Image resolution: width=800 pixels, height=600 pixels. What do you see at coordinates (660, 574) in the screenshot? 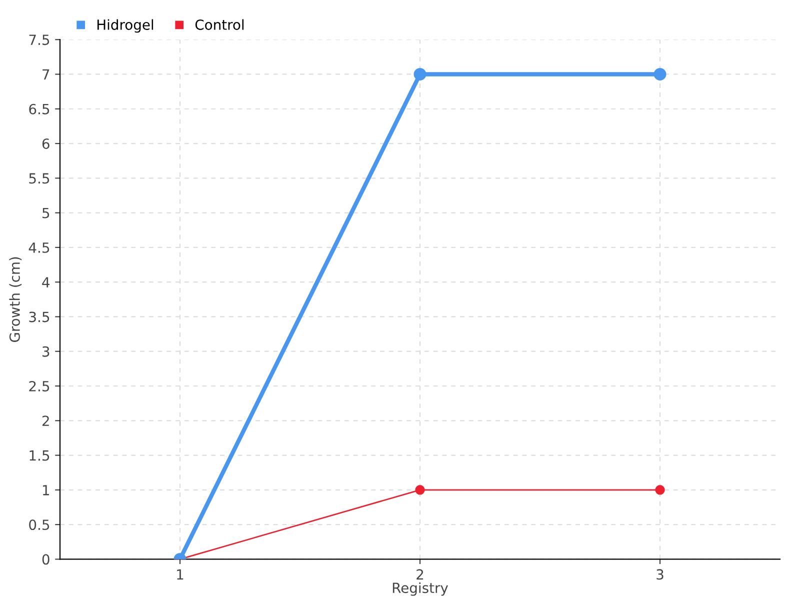
I see `x-tick-label: 3` at bounding box center [660, 574].